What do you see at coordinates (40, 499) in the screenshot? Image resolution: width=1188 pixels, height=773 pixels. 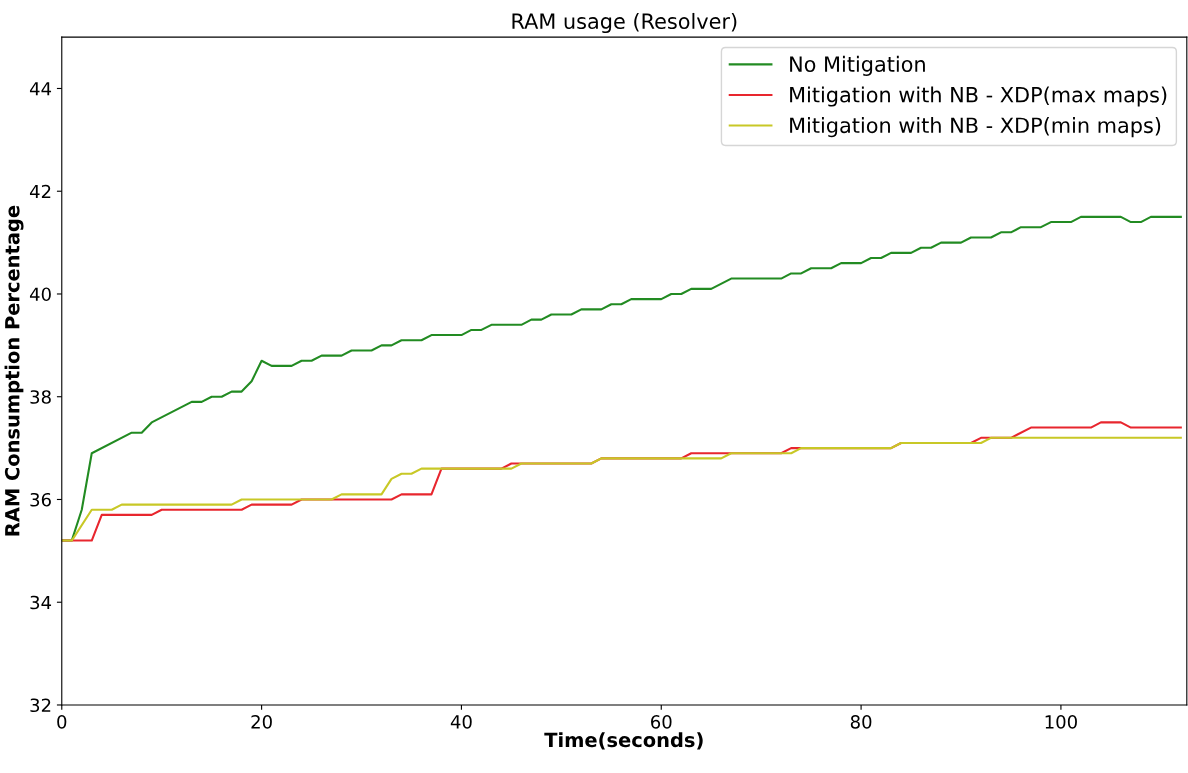 I see `y-tick-label: 36` at bounding box center [40, 499].